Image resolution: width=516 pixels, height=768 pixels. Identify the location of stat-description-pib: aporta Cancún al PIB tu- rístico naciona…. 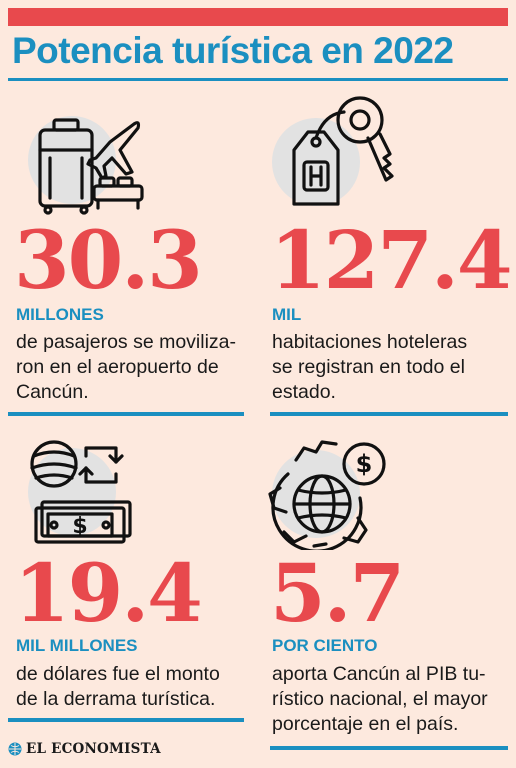
(392, 699).